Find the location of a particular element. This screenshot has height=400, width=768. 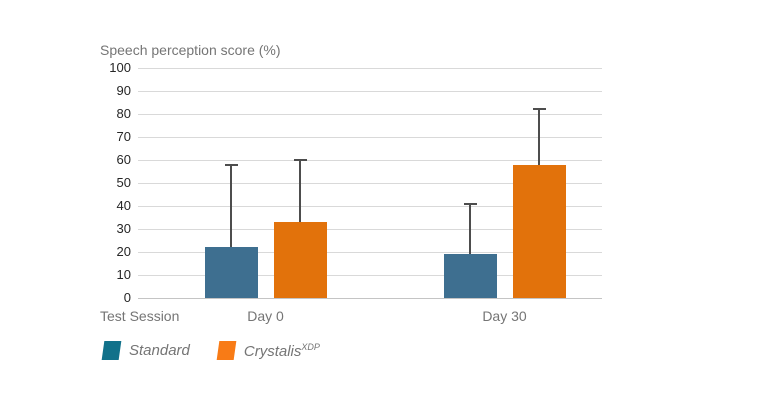

y-tick-label: 10 is located at coordinates (123, 274).